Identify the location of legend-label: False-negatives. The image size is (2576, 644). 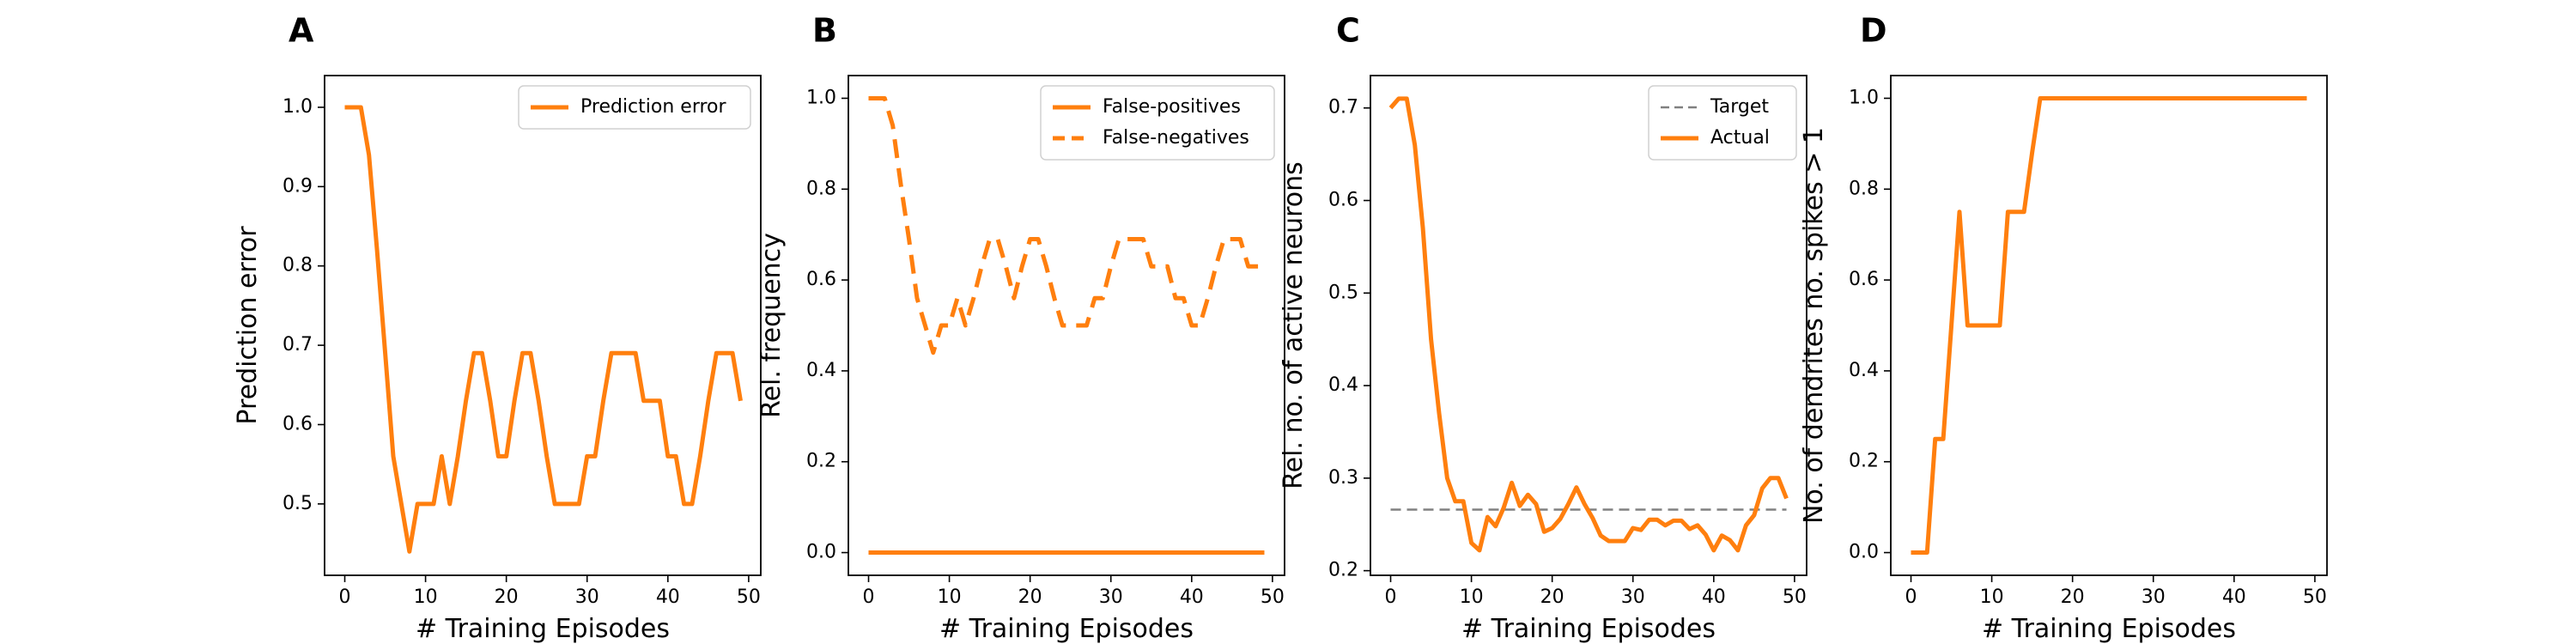
(1176, 138).